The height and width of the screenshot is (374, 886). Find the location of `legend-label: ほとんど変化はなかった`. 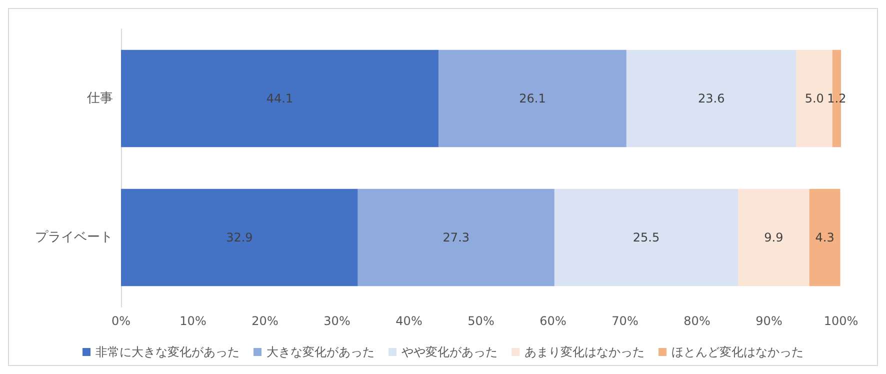

legend-label: ほとんど変化はなかった is located at coordinates (738, 352).